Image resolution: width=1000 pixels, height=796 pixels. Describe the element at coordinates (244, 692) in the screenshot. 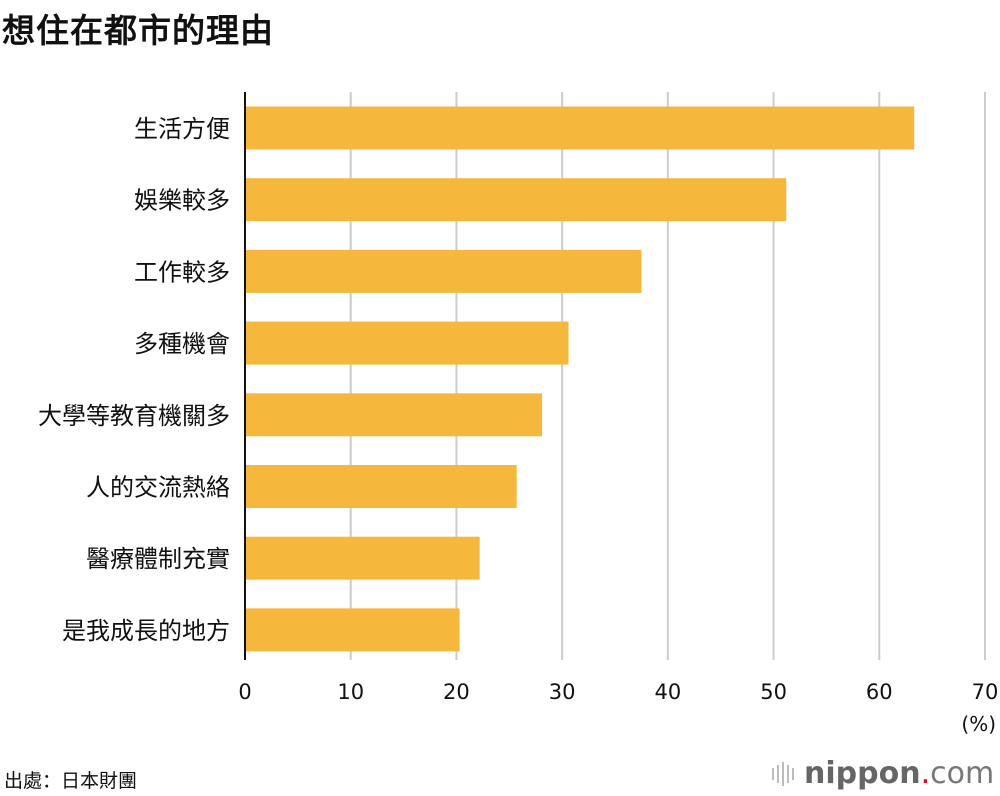

I see `x-tick-label: 0` at that location.